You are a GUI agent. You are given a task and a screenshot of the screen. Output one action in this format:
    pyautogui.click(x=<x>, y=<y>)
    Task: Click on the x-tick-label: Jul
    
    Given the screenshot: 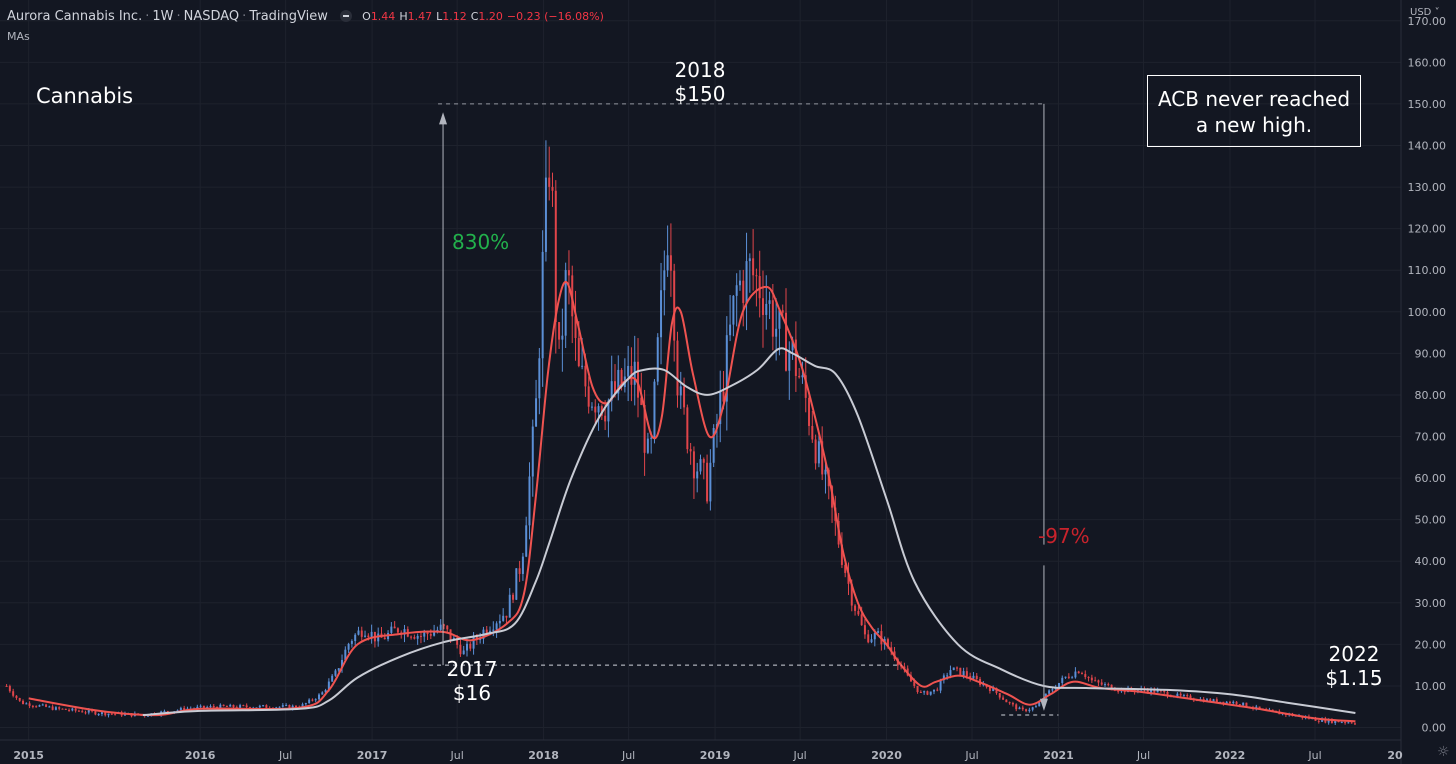 What is the action you would take?
    pyautogui.click(x=1314, y=755)
    